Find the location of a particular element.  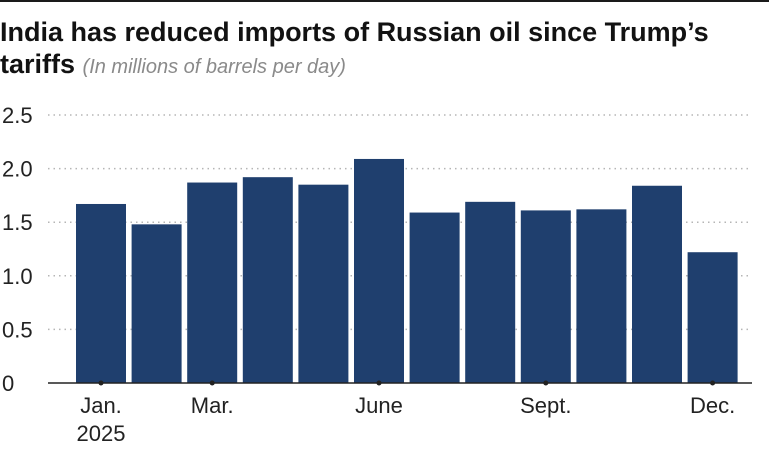

axes is located at coordinates (400, 383).